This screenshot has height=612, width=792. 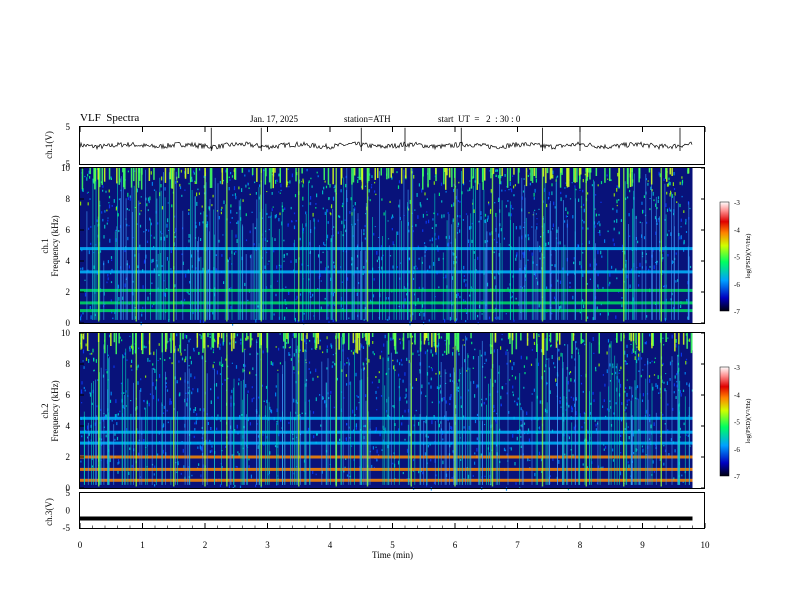 What do you see at coordinates (392, 510) in the screenshot?
I see `ch3-wave-frame` at bounding box center [392, 510].